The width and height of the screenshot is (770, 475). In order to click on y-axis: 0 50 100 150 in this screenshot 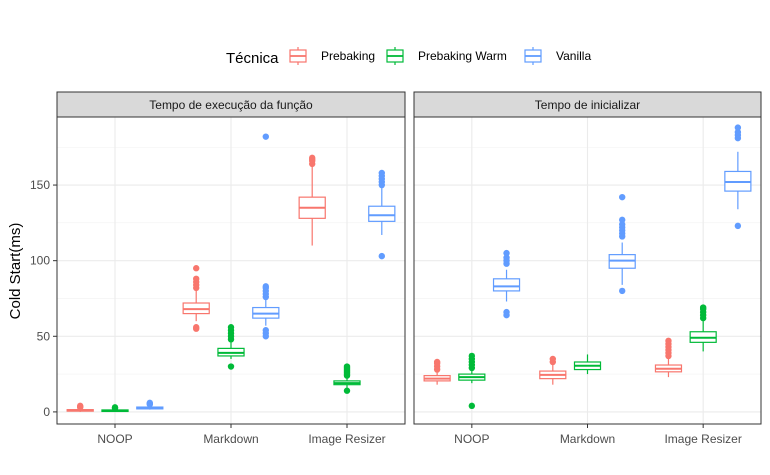, I will do `click(43, 298)`.